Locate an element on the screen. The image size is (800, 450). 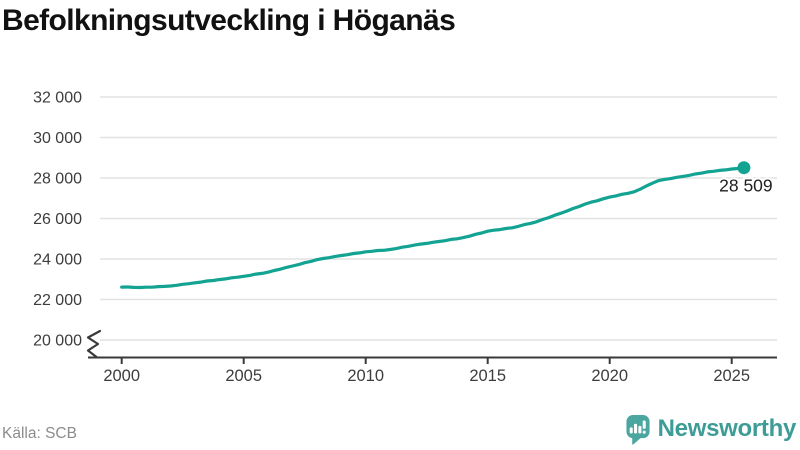
x-axis-label: 2015 is located at coordinates (487, 376).